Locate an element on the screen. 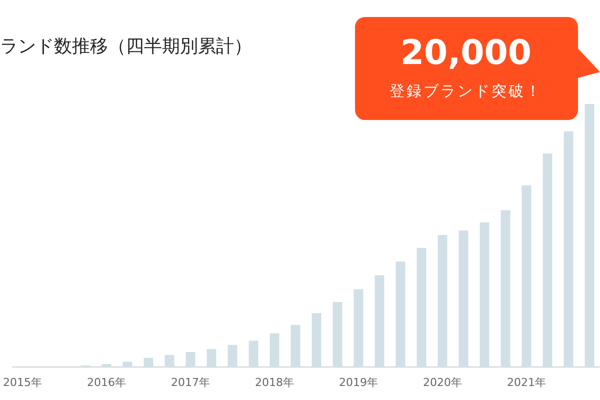  callout: 20,000 登録ブランド突破！ is located at coordinates (477, 68).